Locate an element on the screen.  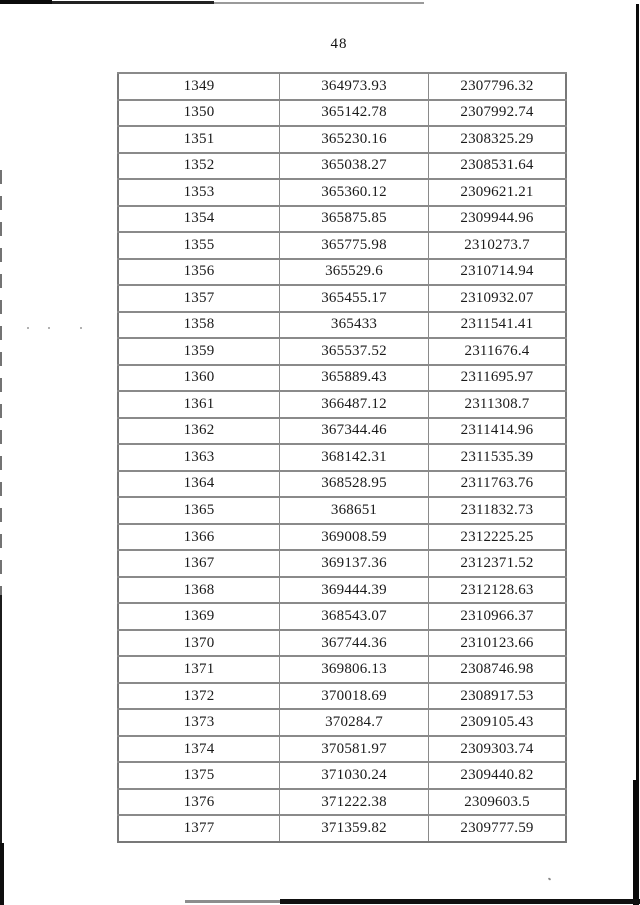
scan-artifact-bottom-dark is located at coordinates (460, 901).